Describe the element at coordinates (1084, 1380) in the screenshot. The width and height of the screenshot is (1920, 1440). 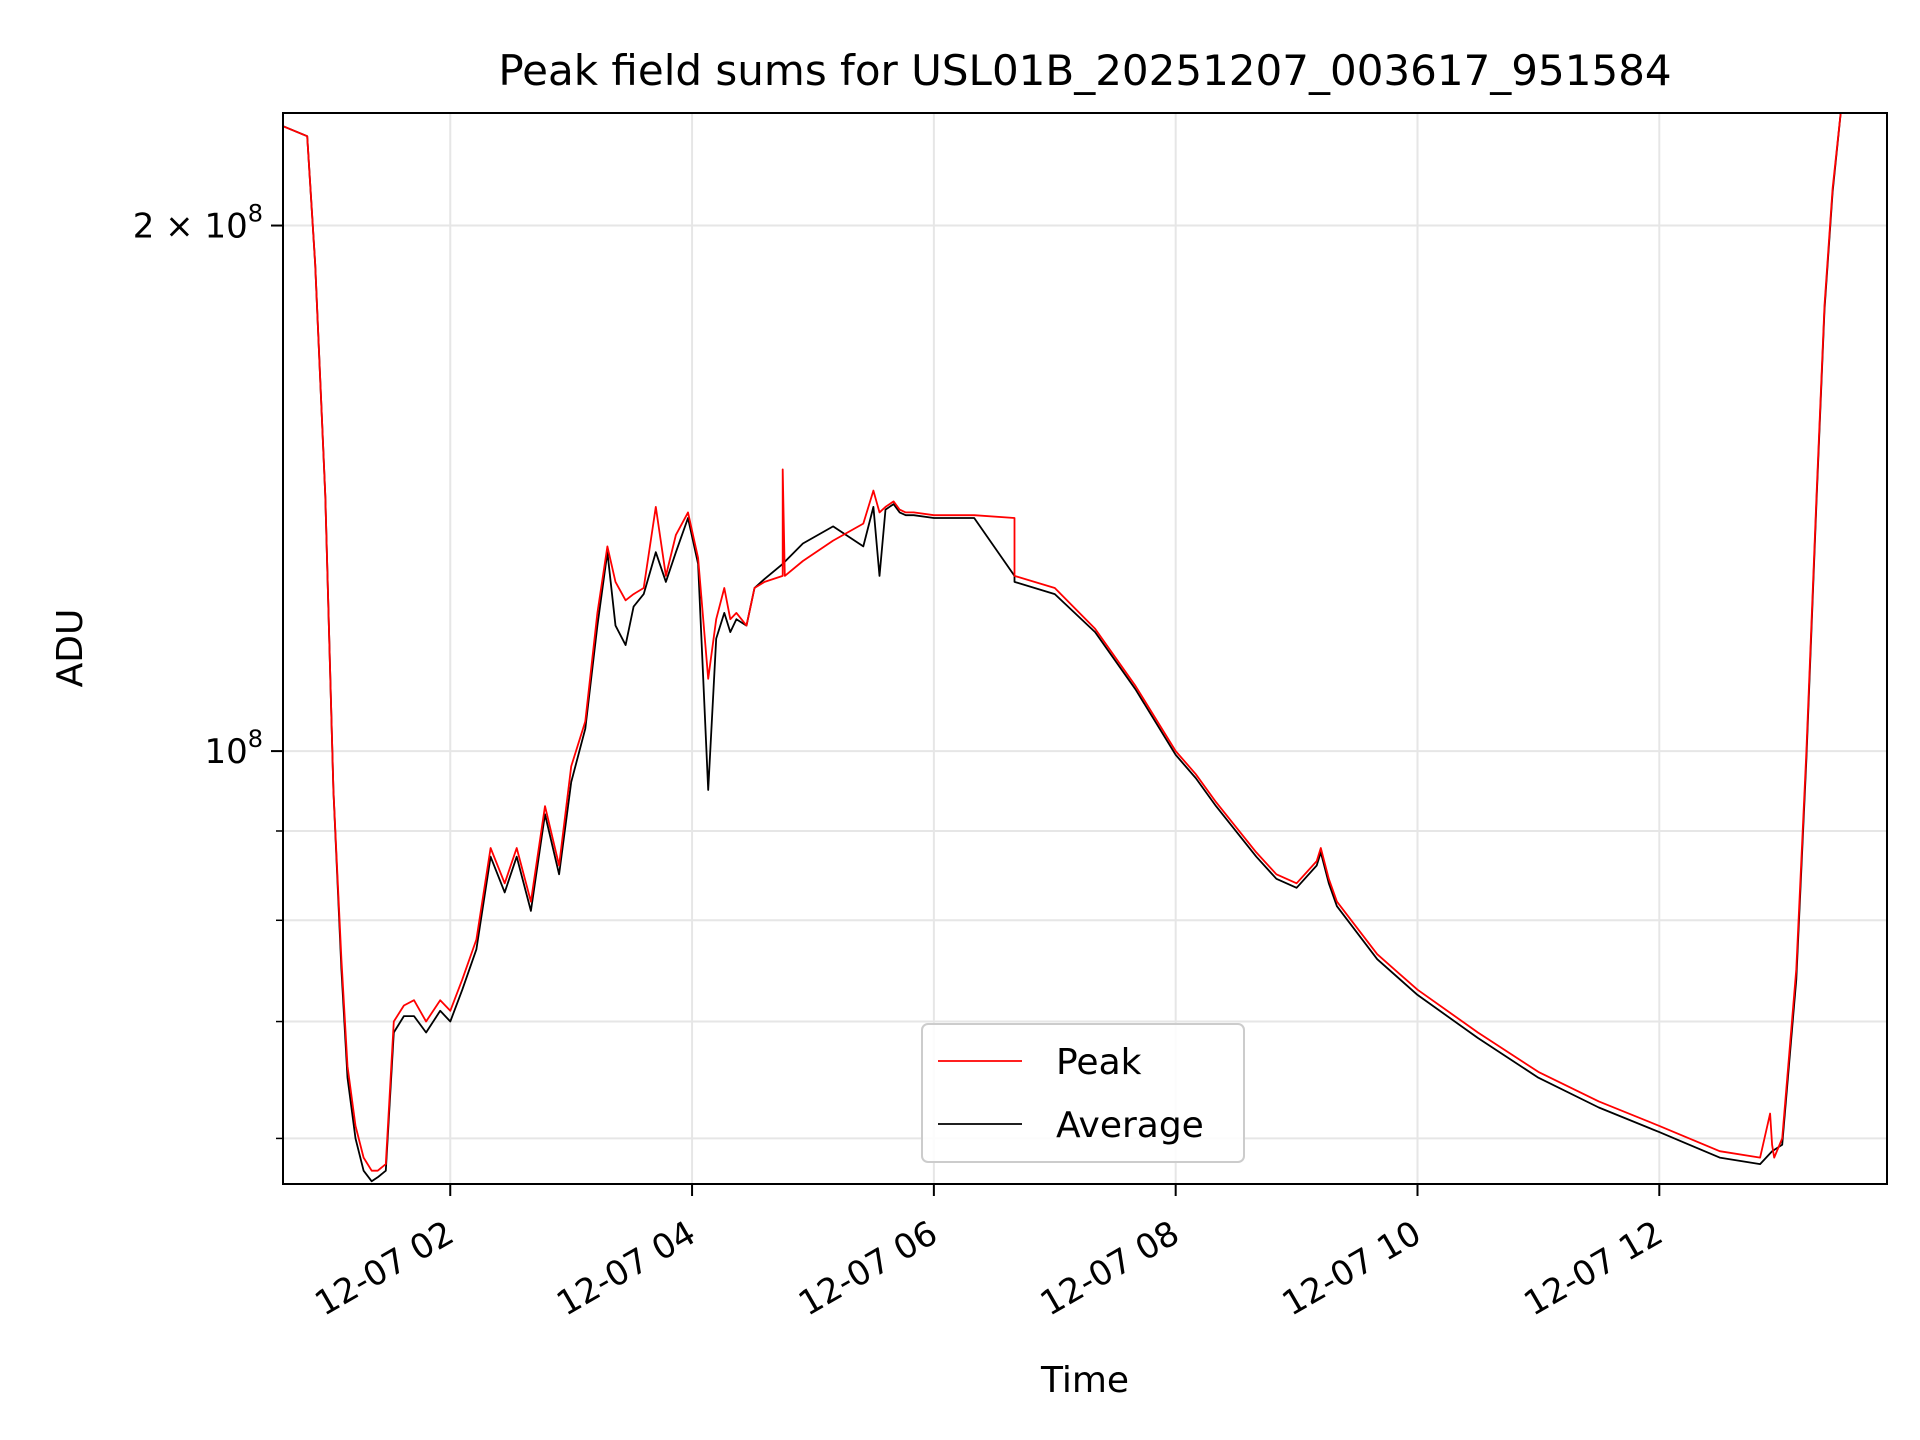
I see `x-axis-label: Time` at that location.